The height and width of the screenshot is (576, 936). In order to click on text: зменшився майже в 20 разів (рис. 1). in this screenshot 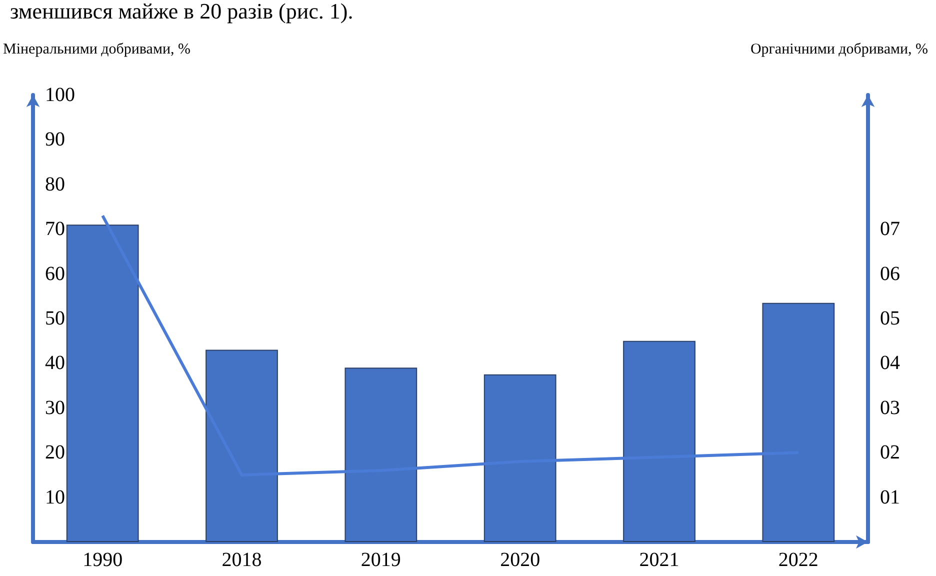, I will do `click(182, 12)`.